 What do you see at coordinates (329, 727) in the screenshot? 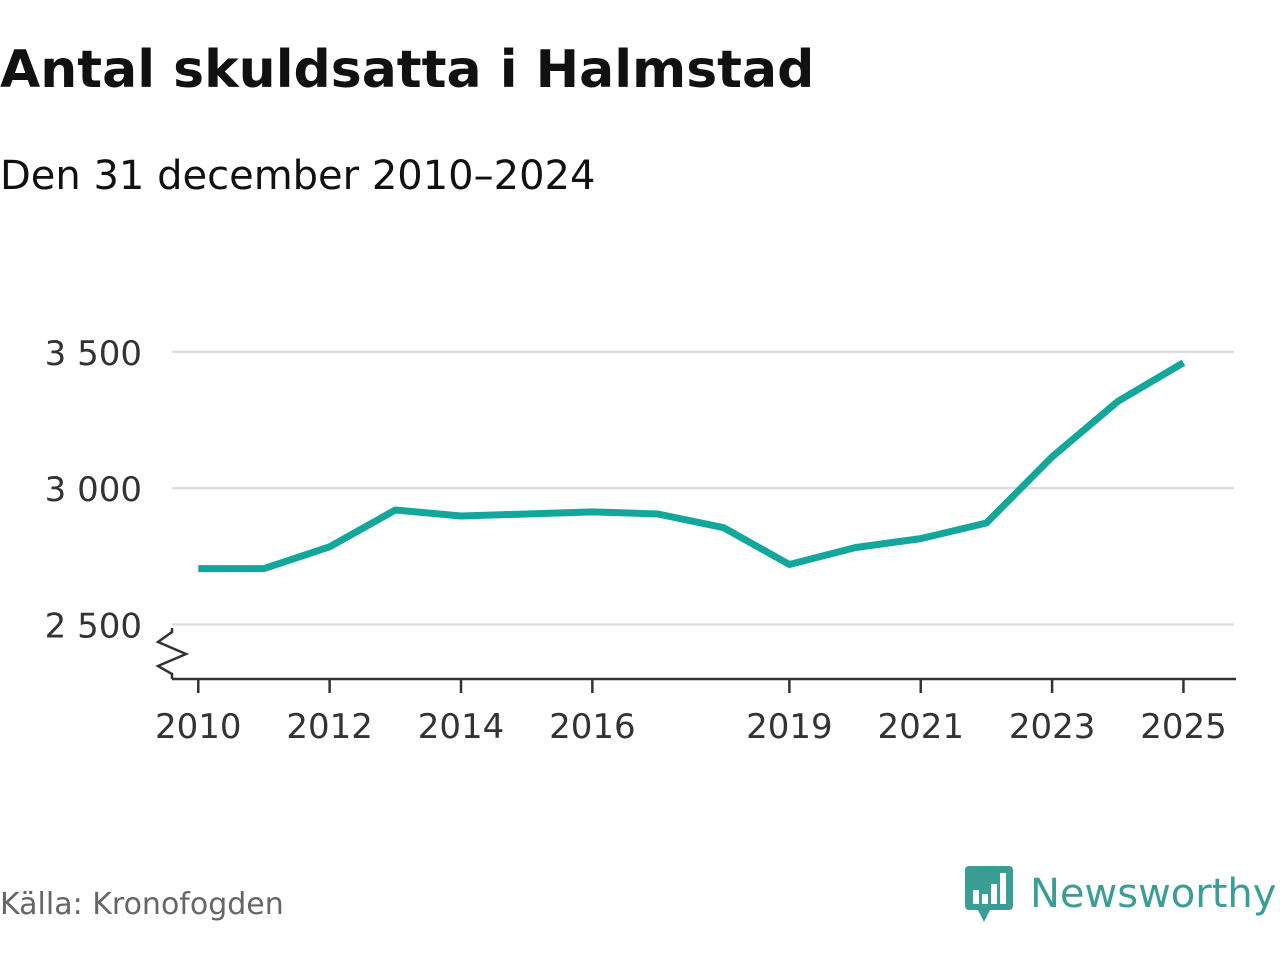
I see `x-tick-label-2012: 2012` at bounding box center [329, 727].